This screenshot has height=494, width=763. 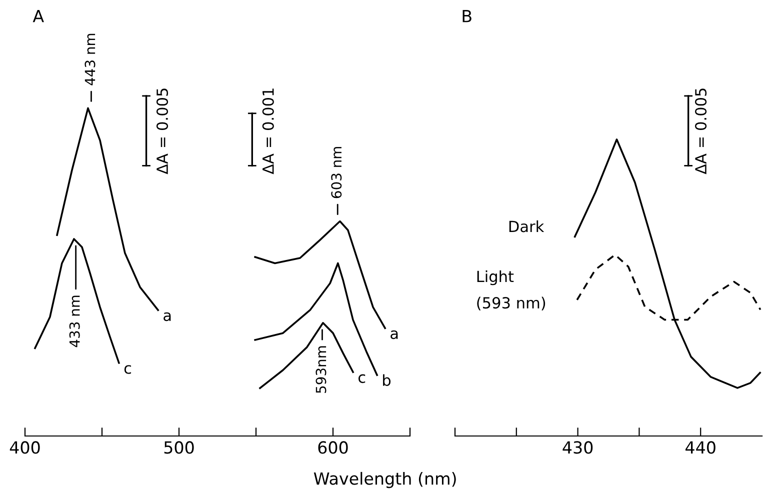 I want to click on chart-title: A, so click(x=38, y=16).